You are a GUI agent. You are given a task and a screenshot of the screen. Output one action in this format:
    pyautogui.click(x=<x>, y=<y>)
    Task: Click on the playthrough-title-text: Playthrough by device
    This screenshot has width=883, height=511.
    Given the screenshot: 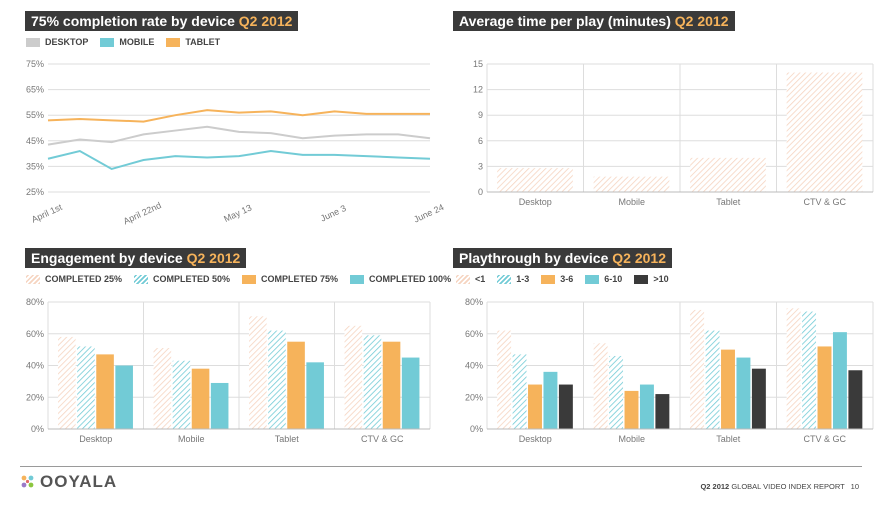 What is the action you would take?
    pyautogui.click(x=534, y=258)
    